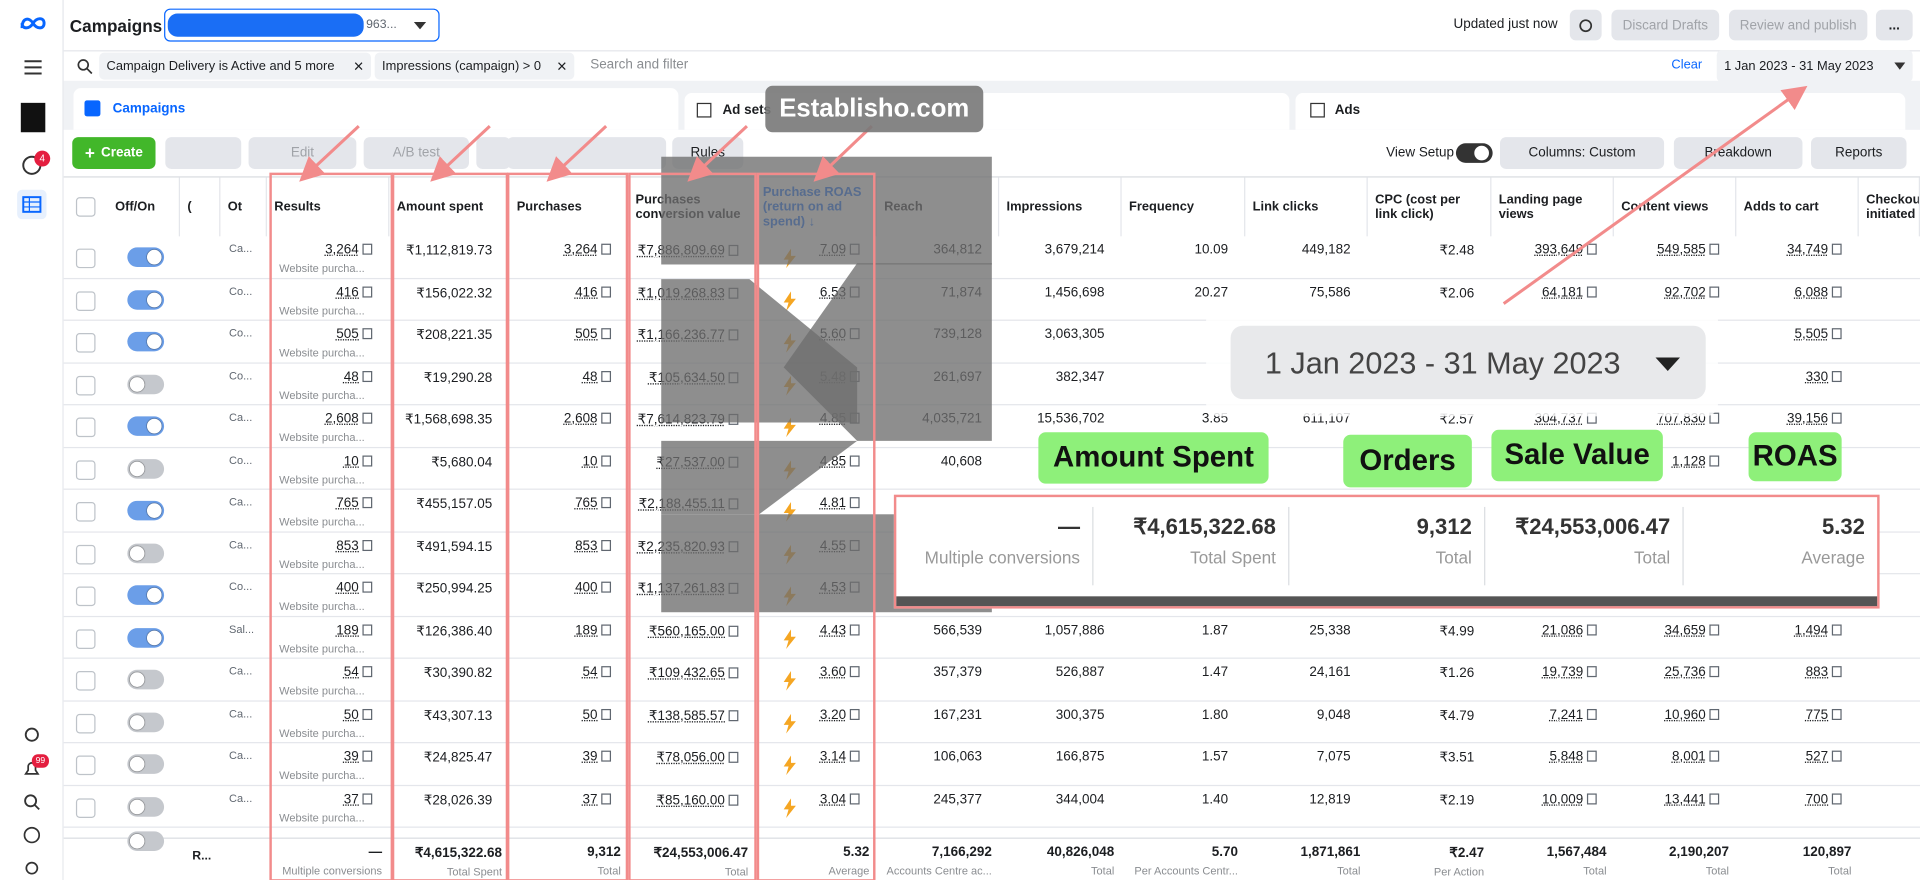  Describe the element at coordinates (988, 527) in the screenshot. I see `zoomed-total-value: —` at that location.